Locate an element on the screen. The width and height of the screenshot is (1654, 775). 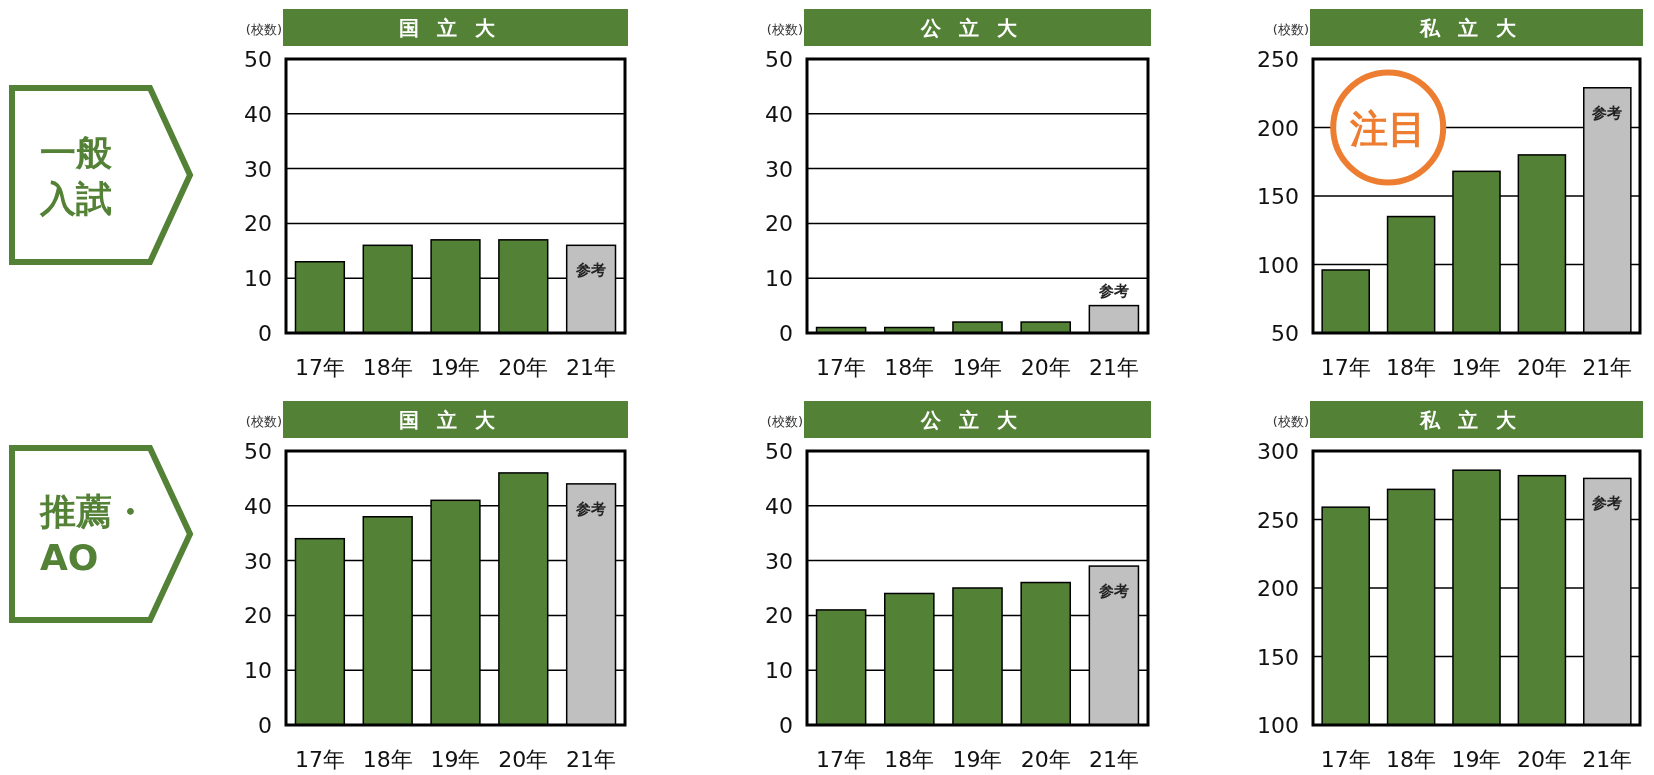
text: 推薦・ is located at coordinates (93, 511).